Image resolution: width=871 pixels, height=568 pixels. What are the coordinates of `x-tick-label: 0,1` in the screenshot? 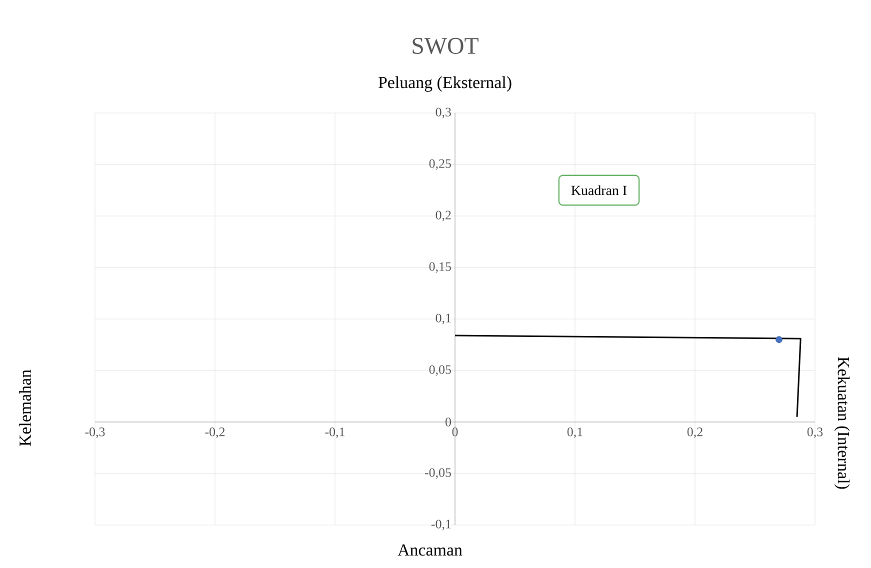 It's located at (574, 433).